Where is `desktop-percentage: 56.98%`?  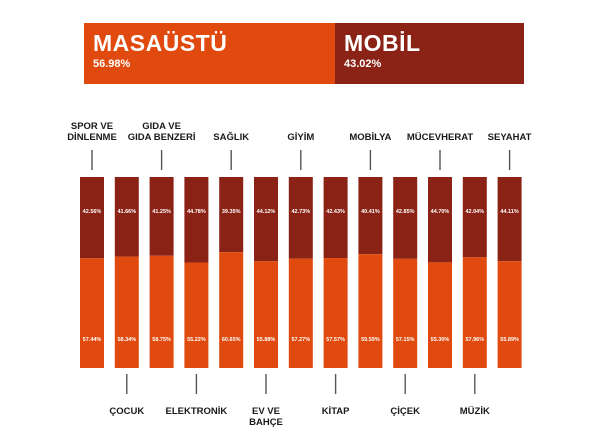 desktop-percentage: 56.98% is located at coordinates (112, 64).